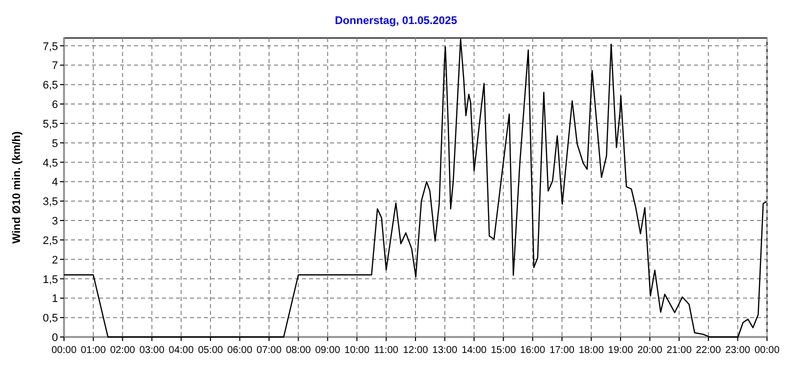 Image resolution: width=792 pixels, height=387 pixels. Describe the element at coordinates (240, 350) in the screenshot. I see `x-tick-label: 06:00` at that location.